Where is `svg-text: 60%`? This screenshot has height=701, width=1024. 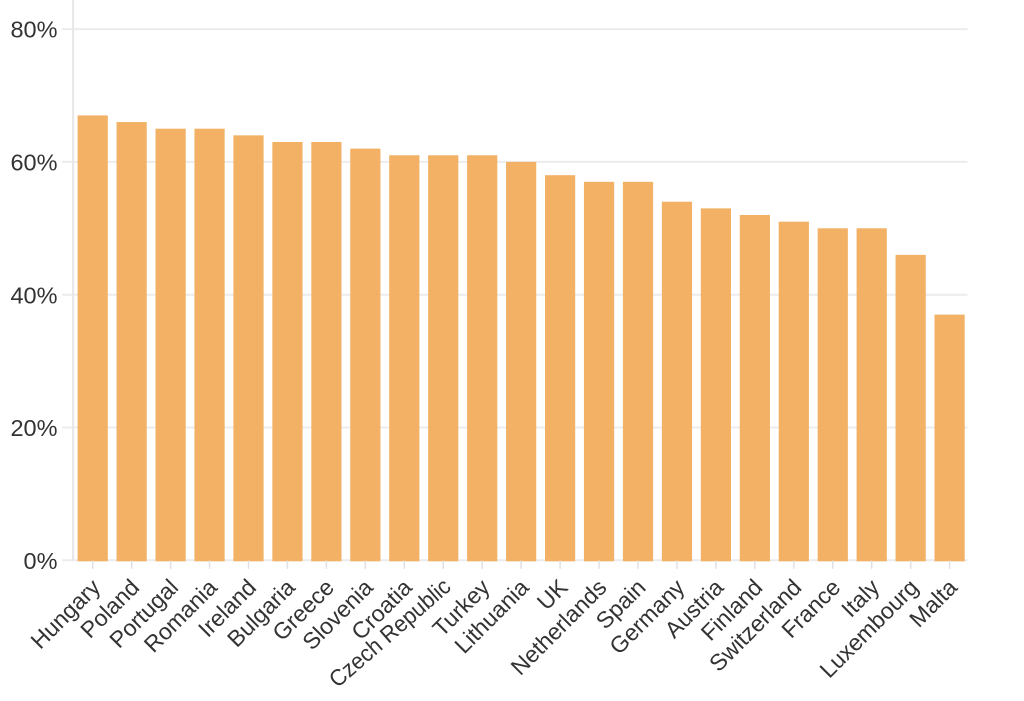
svg-text: 60% is located at coordinates (33, 163).